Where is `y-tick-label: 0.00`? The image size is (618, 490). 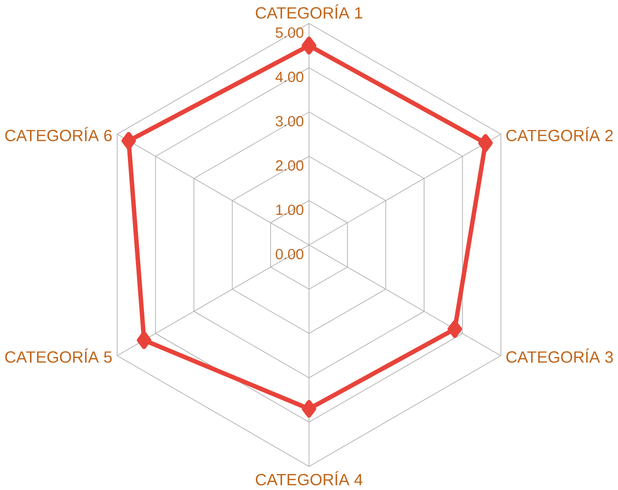
y-tick-label: 0.00 is located at coordinates (290, 254).